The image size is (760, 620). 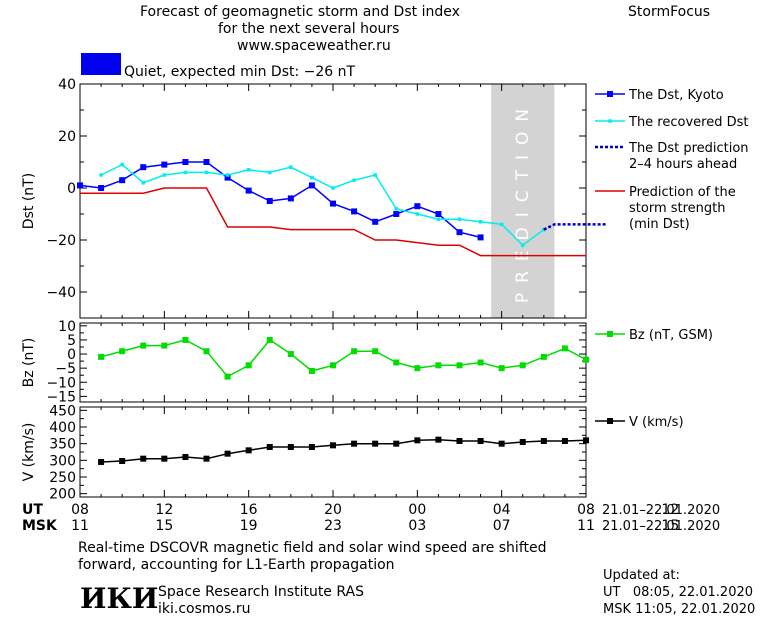 What do you see at coordinates (62, 495) in the screenshot?
I see `y-tick-label: 200` at bounding box center [62, 495].